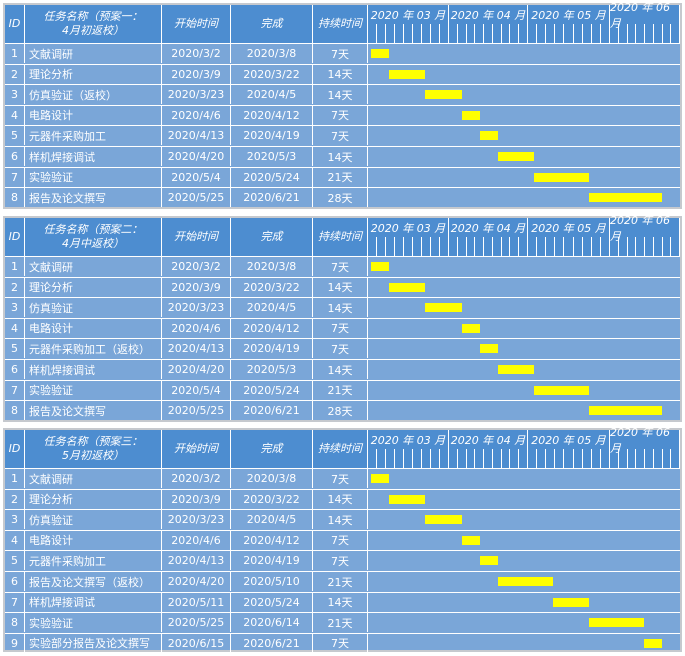 The width and height of the screenshot is (685, 656). I want to click on header-id: ID, so click(15, 449).